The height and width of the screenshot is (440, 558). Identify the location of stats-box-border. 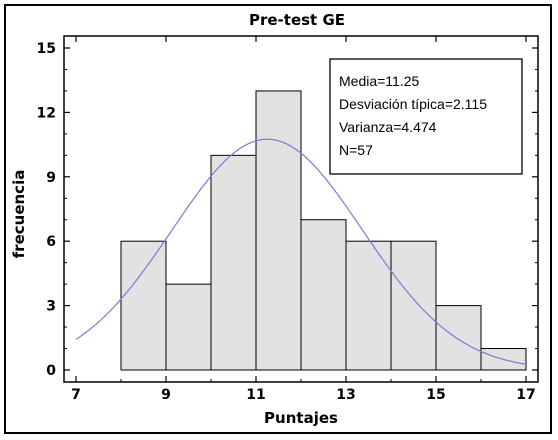
(426, 116).